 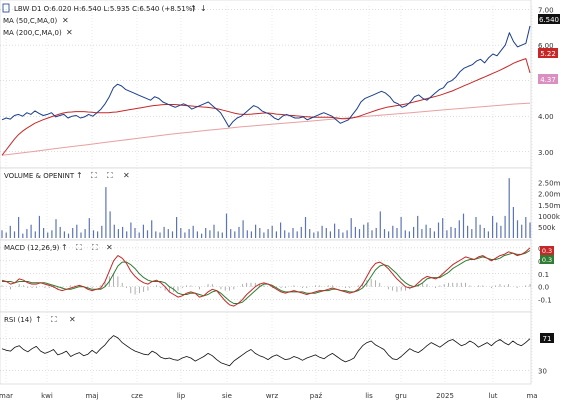 What do you see at coordinates (266, 351) in the screenshot?
I see `rsi-lines` at bounding box center [266, 351].